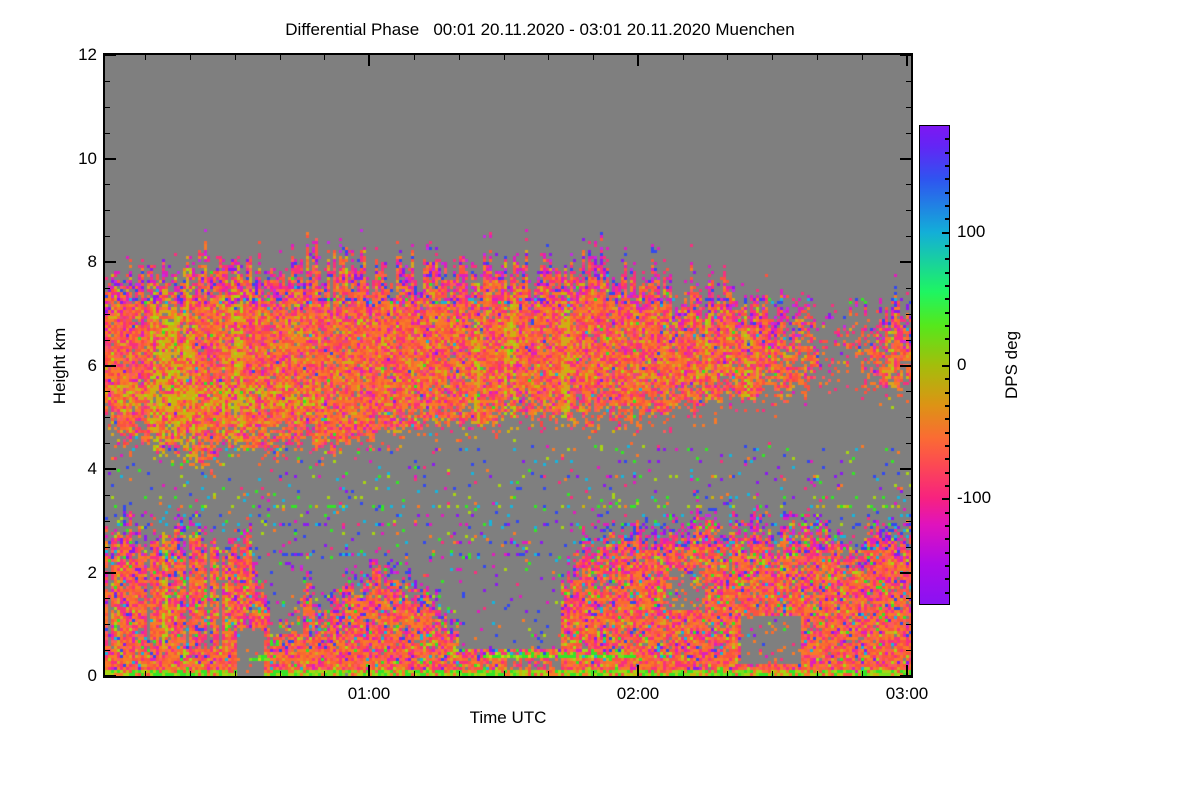 The height and width of the screenshot is (800, 1200). Describe the element at coordinates (92, 572) in the screenshot. I see `y-tick-label: 2` at that location.